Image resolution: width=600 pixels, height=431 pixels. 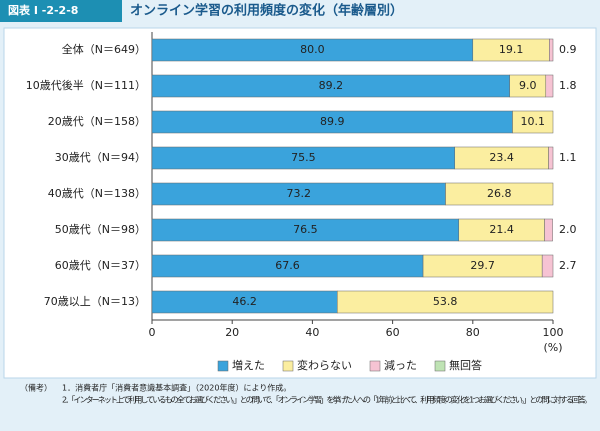 What do you see at coordinates (473, 332) in the screenshot?
I see `x-tick-label: 80` at bounding box center [473, 332].